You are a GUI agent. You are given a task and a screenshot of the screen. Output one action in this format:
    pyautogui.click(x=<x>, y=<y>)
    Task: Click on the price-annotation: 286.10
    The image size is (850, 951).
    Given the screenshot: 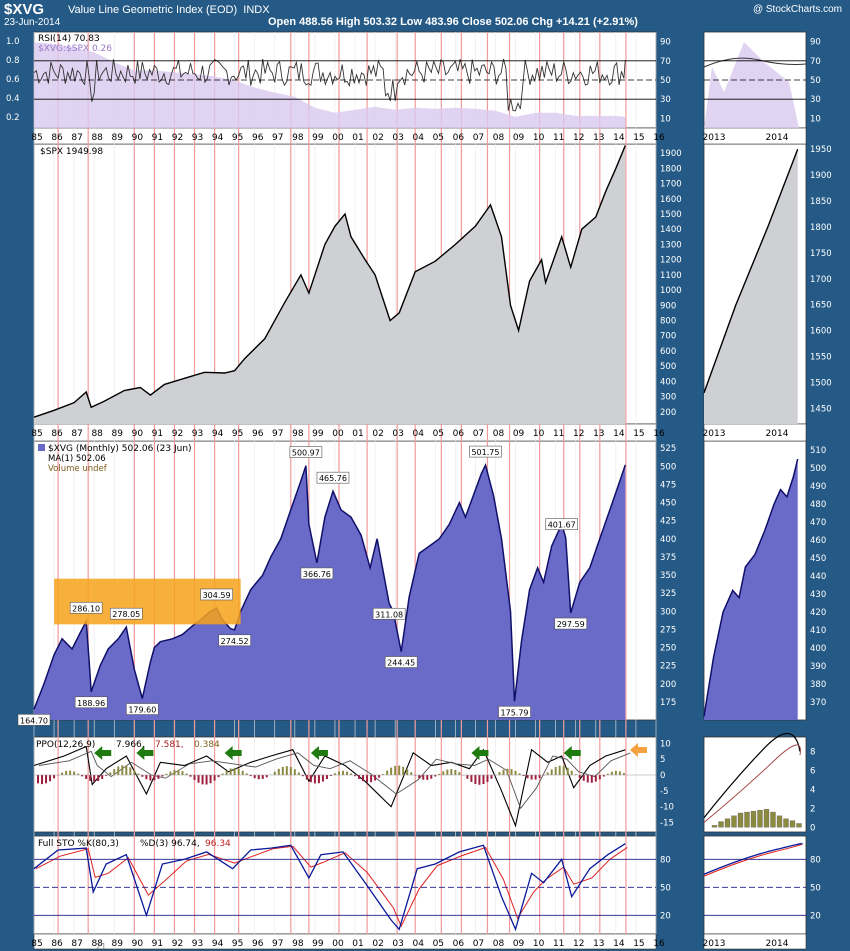 What is the action you would take?
    pyautogui.click(x=86, y=608)
    